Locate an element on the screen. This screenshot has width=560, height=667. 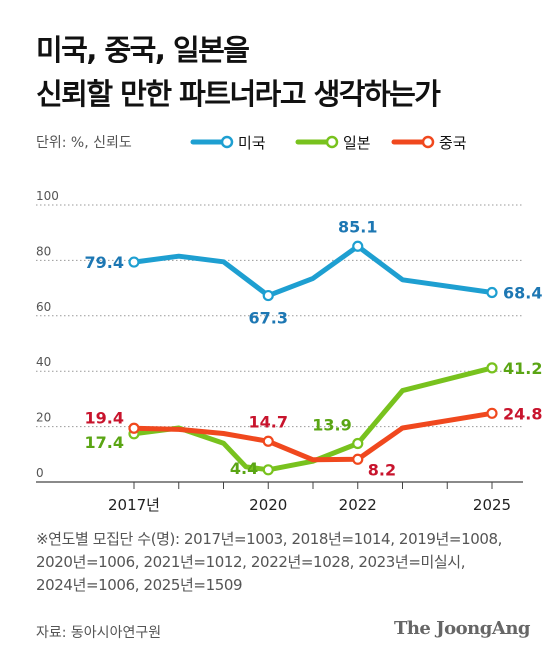
y-tick-label: 20 is located at coordinates (43, 418).